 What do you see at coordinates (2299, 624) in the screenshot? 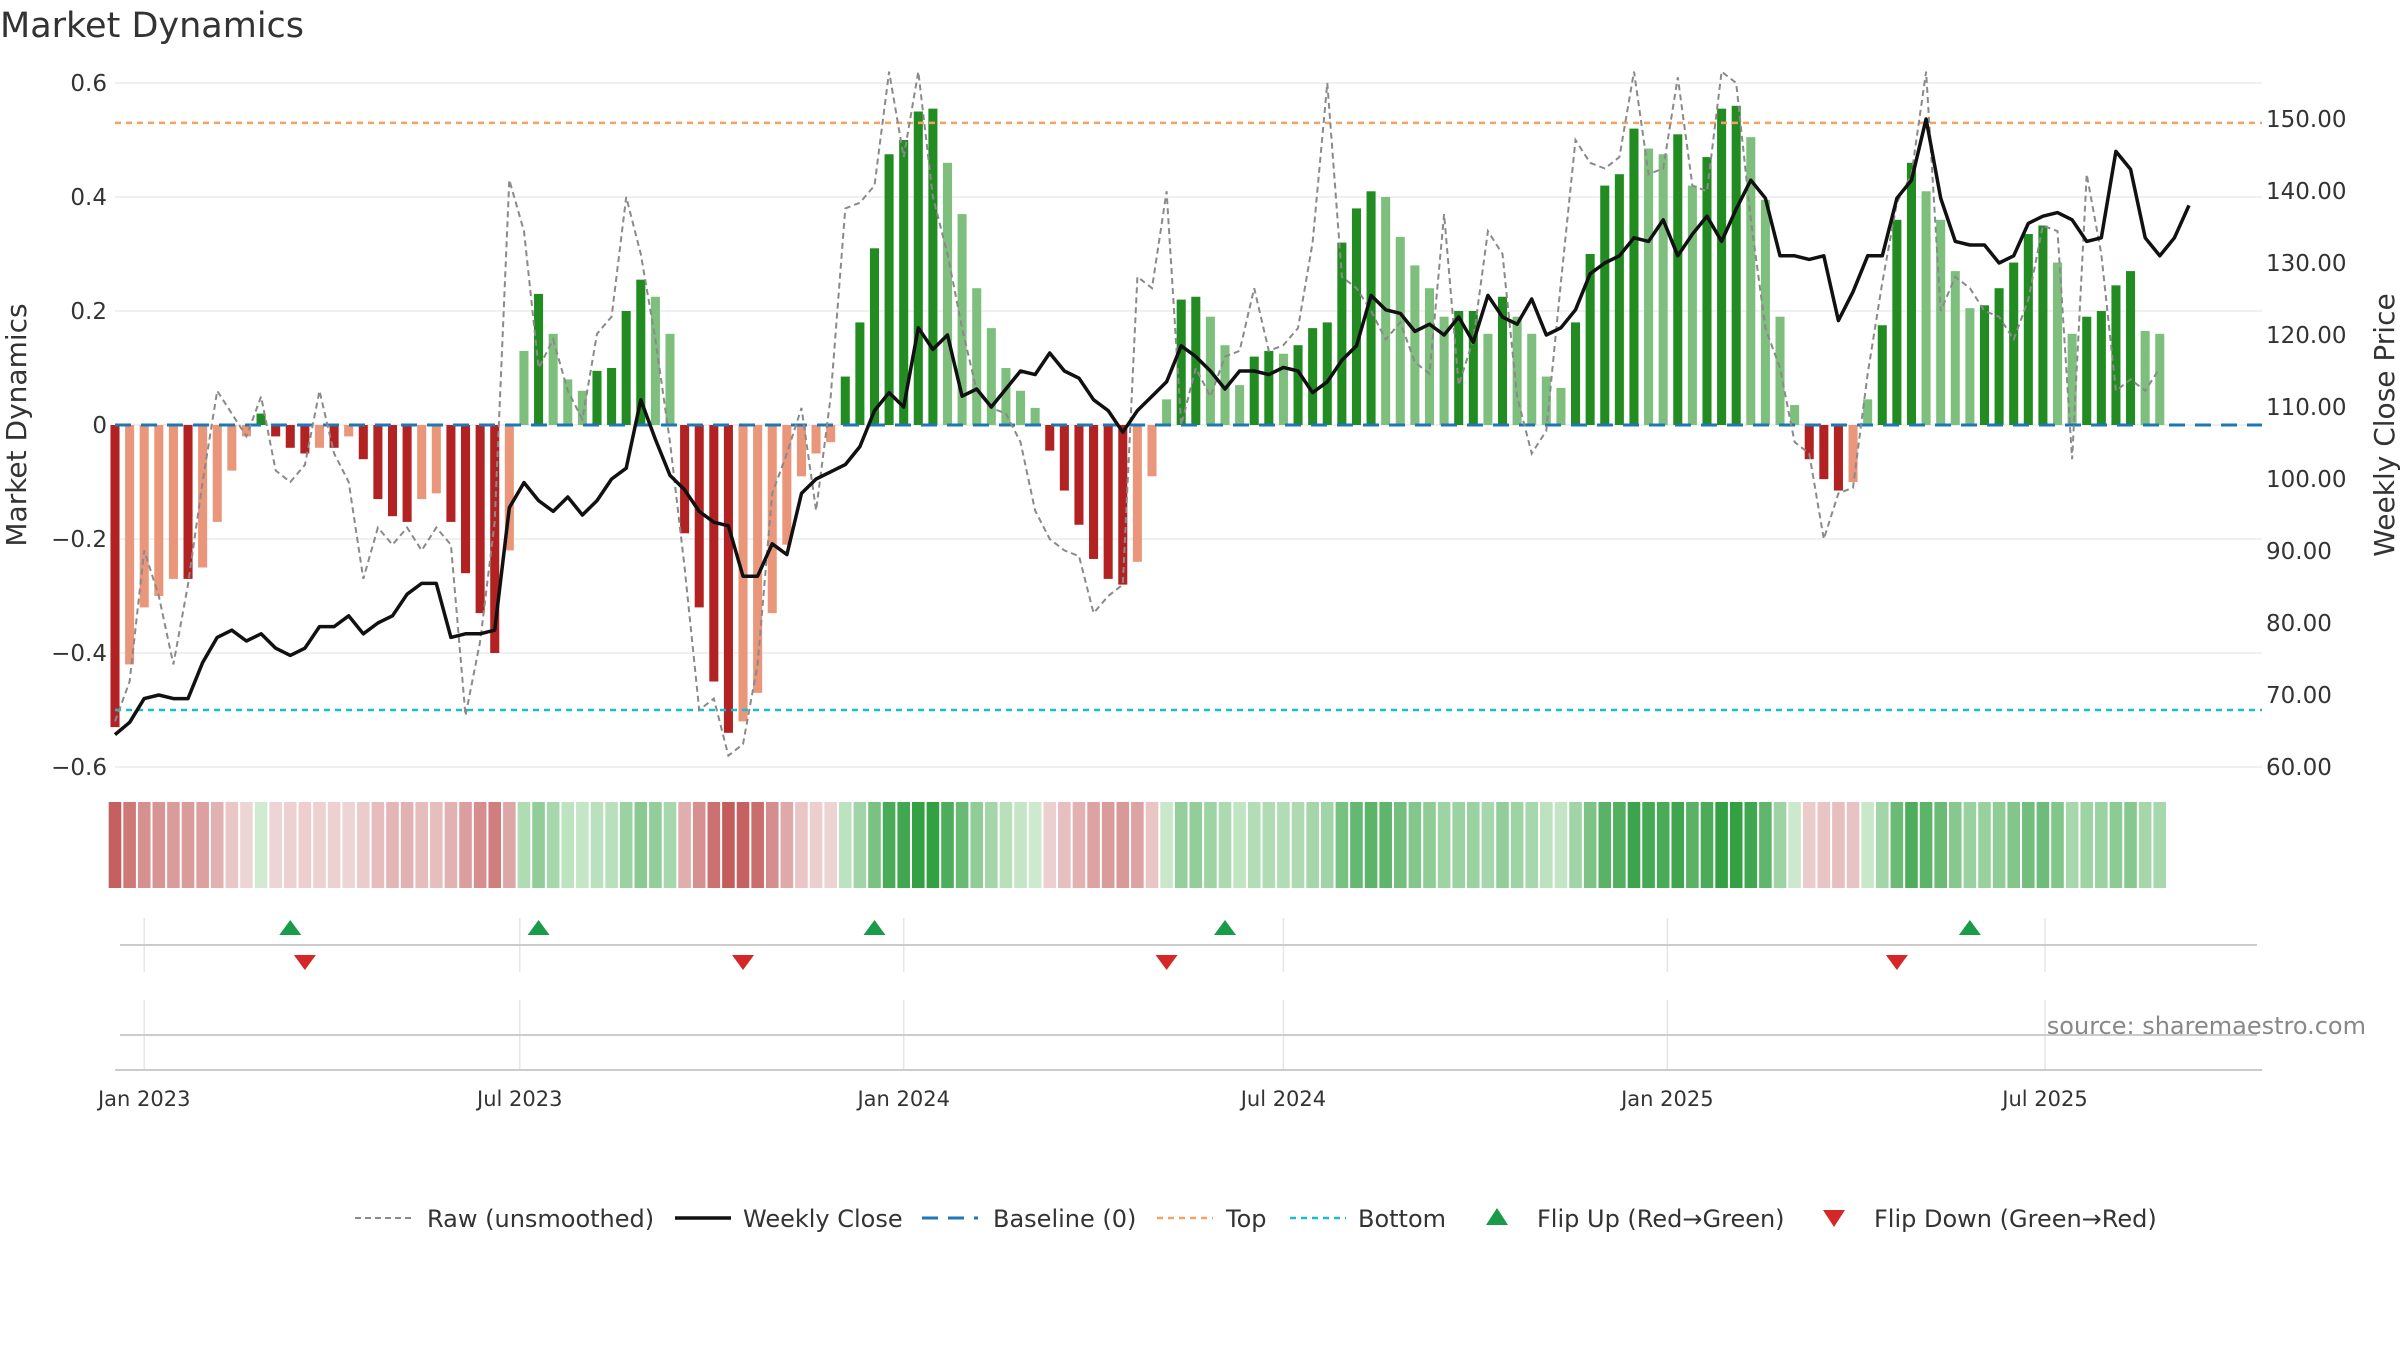
I see `right-tick-label: 80.00` at bounding box center [2299, 624].